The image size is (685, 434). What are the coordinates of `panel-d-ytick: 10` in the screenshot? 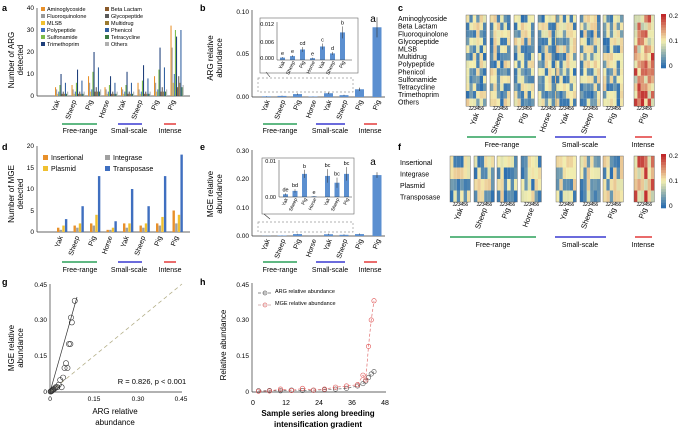 It's located at (31, 189).